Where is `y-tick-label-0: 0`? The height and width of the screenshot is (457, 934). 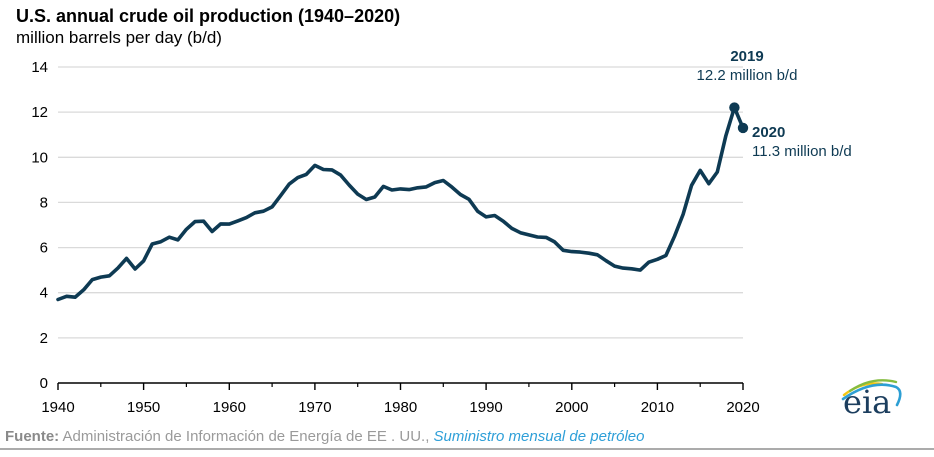 y-tick-label-0: 0 is located at coordinates (44, 383).